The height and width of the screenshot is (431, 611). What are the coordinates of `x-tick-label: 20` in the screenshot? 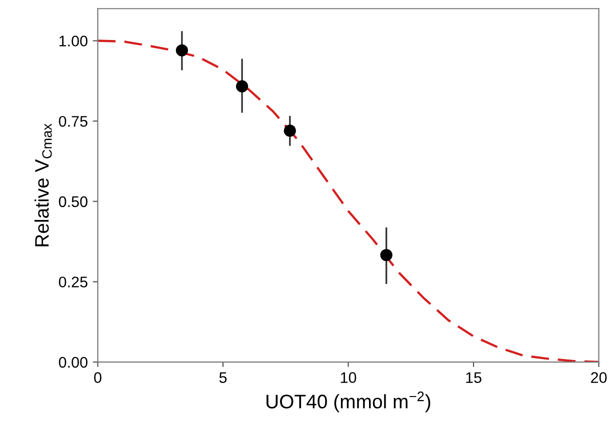 It's located at (599, 377).